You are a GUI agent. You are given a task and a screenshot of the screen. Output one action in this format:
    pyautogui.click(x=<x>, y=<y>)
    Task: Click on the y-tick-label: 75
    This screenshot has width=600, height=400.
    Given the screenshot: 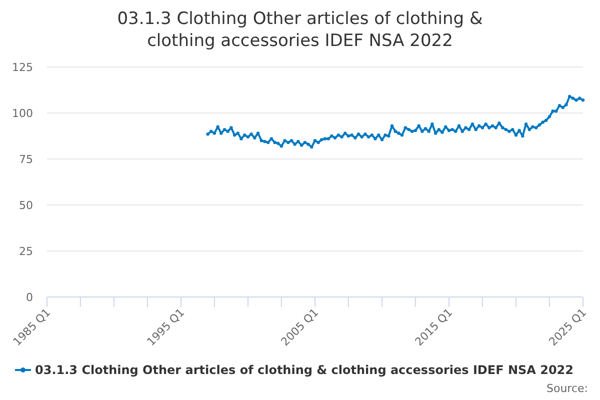 What is the action you would take?
    pyautogui.click(x=26, y=159)
    